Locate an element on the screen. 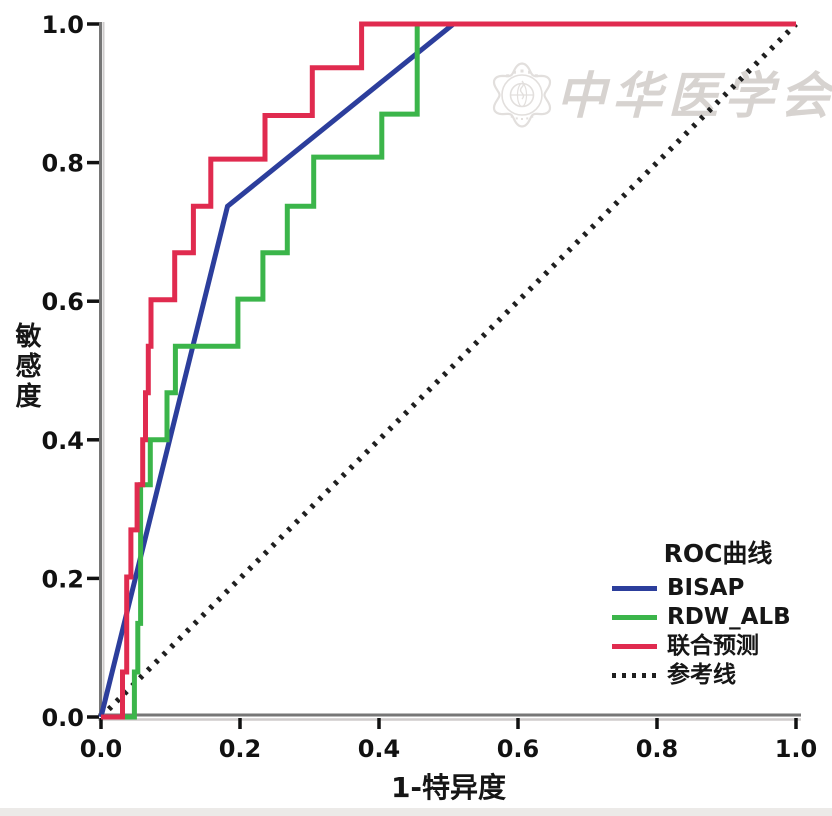 The image size is (832, 816). x-tick-label: 1.0 is located at coordinates (796, 749).